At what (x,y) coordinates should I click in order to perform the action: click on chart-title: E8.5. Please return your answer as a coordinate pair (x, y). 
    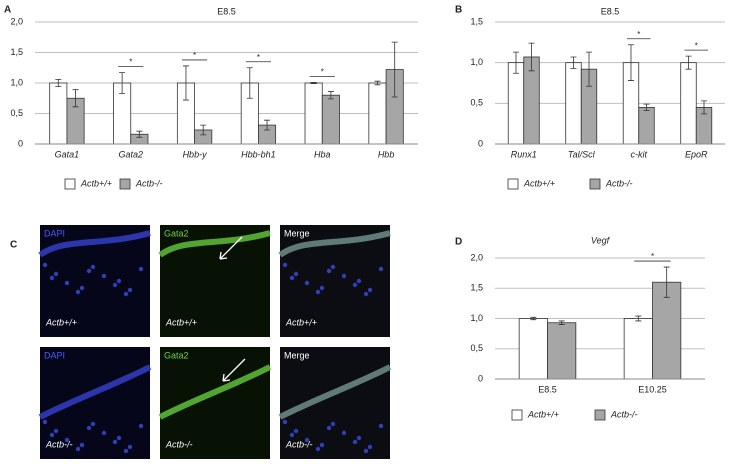
    Looking at the image, I should click on (226, 11).